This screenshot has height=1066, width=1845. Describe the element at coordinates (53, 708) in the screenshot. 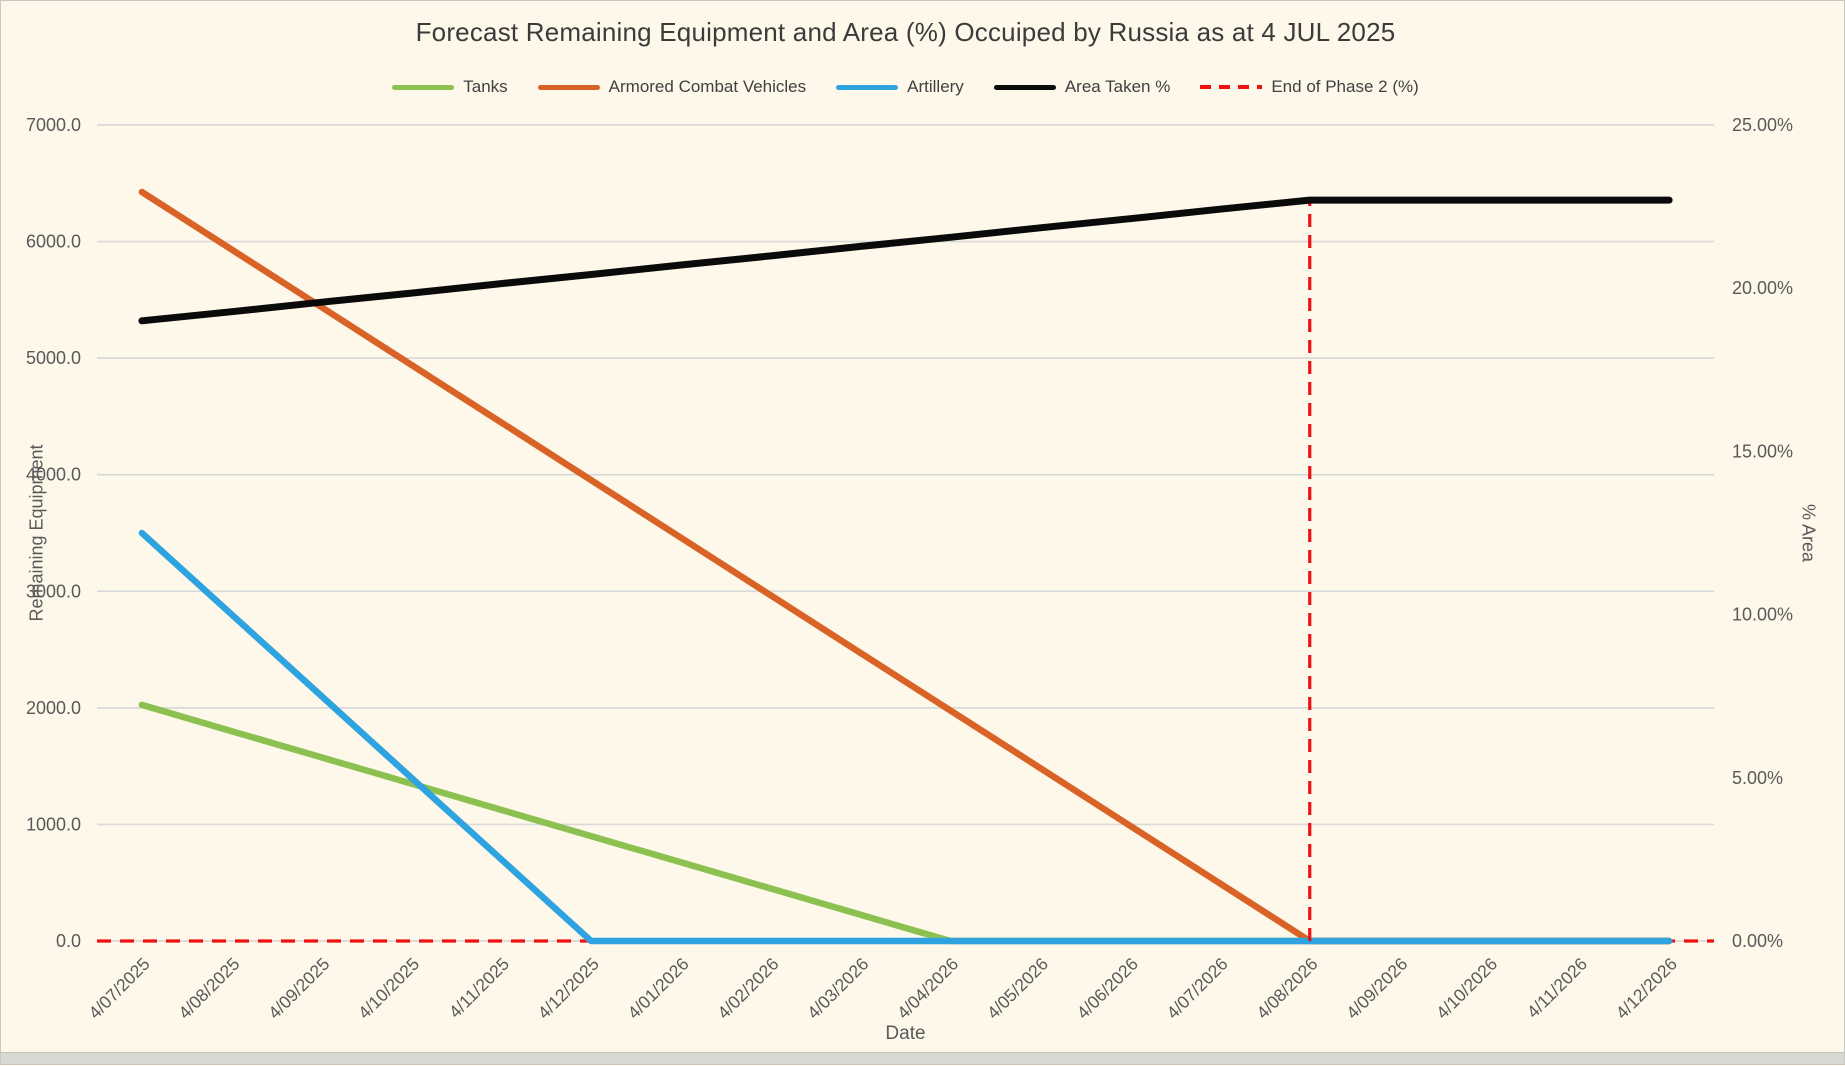

I see `left-axis-tick-label: 2000.0` at that location.